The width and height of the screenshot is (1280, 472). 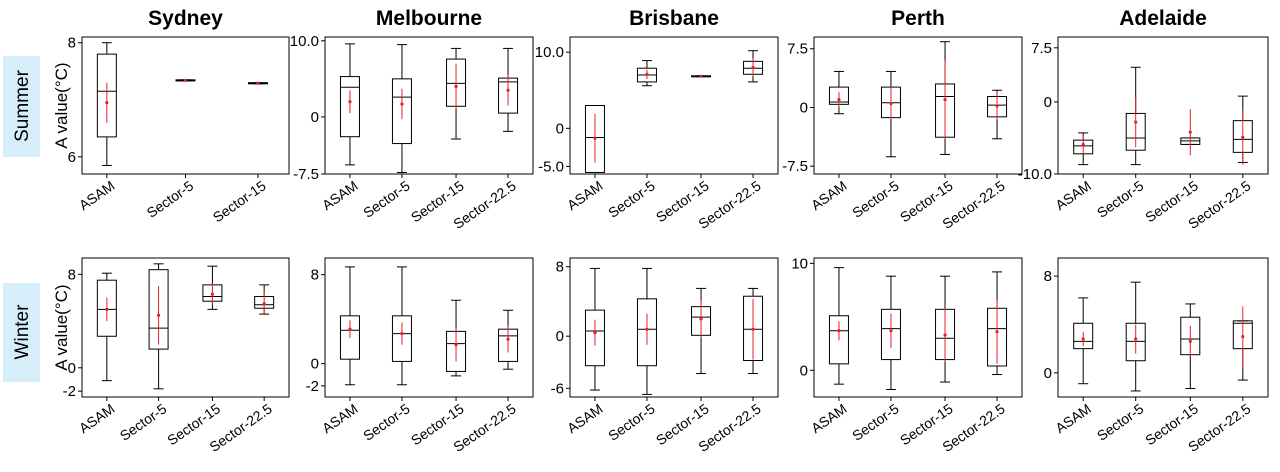 What do you see at coordinates (340, 195) in the screenshot?
I see `category-label-summer-melbourne-asam: ASAM` at bounding box center [340, 195].